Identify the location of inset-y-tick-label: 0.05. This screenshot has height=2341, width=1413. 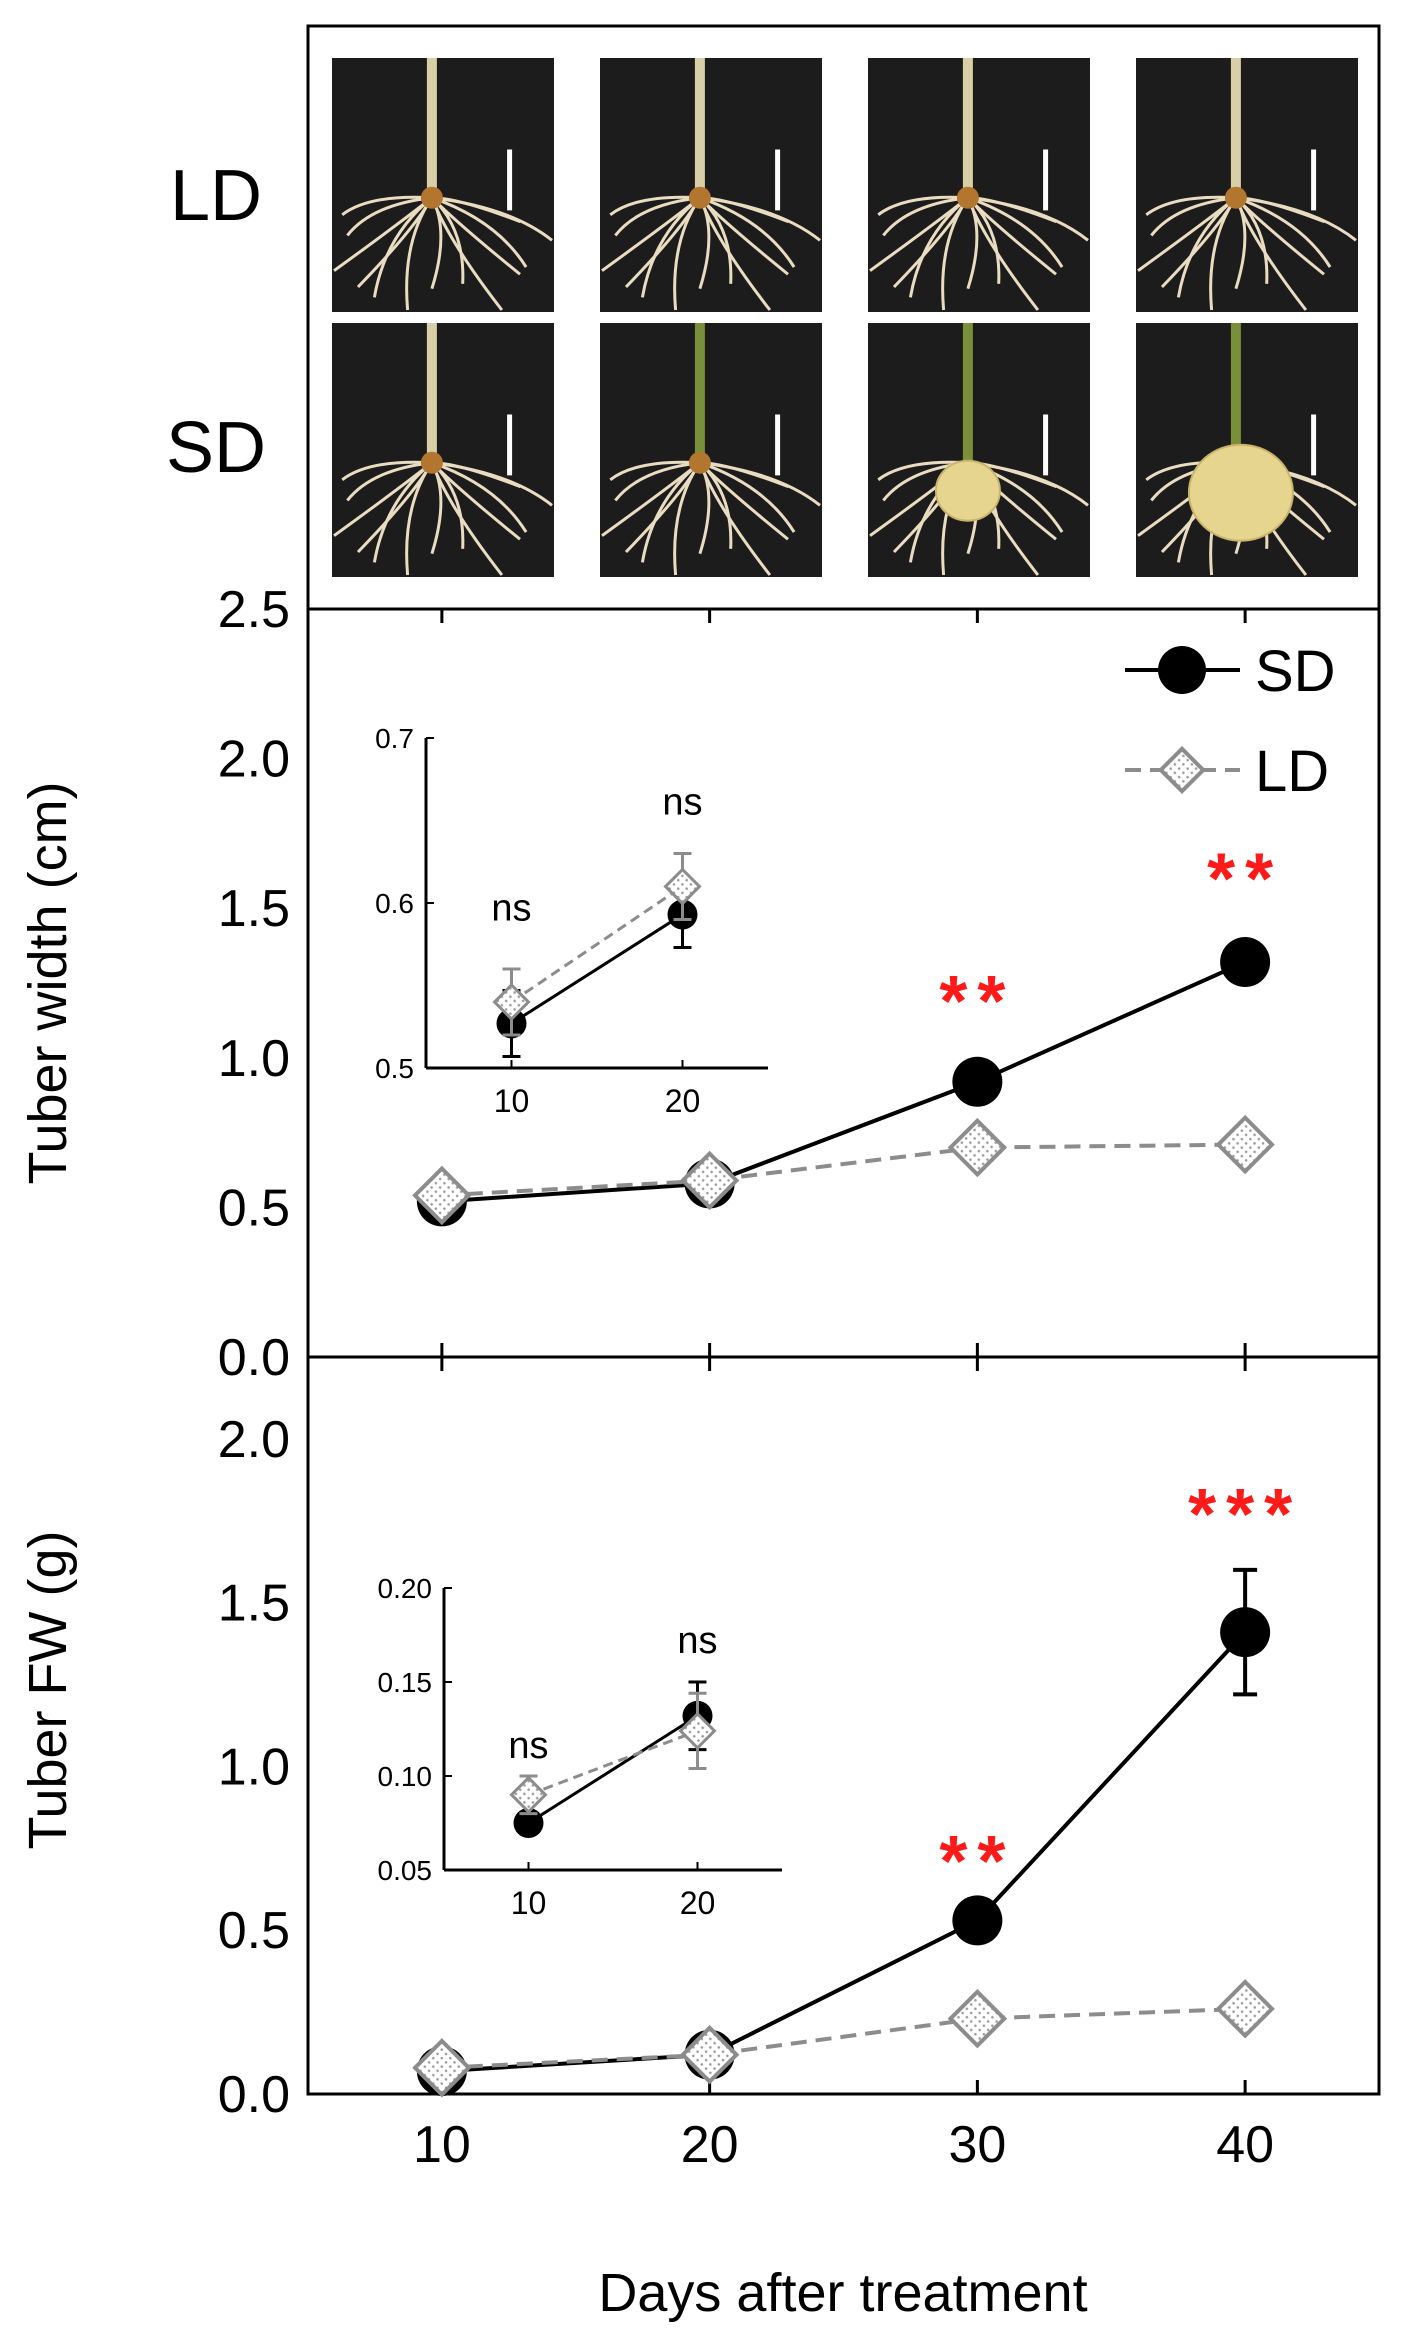
(405, 1870).